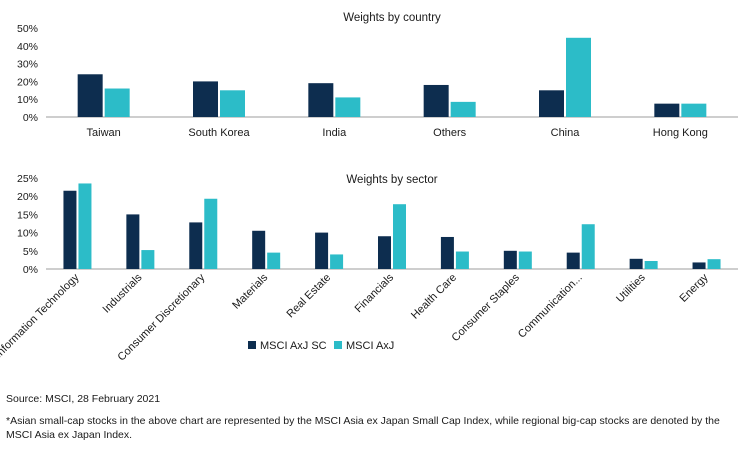  Describe the element at coordinates (391, 180) in the screenshot. I see `sector-chart-title: Weights by sector` at that location.